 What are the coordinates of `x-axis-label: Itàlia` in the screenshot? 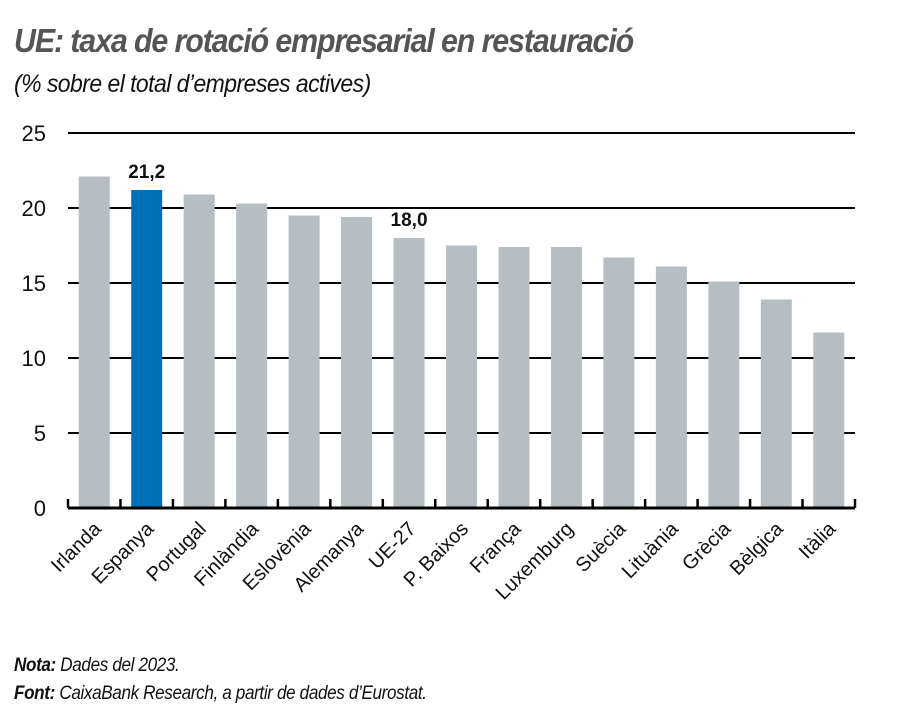 It's located at (818, 540).